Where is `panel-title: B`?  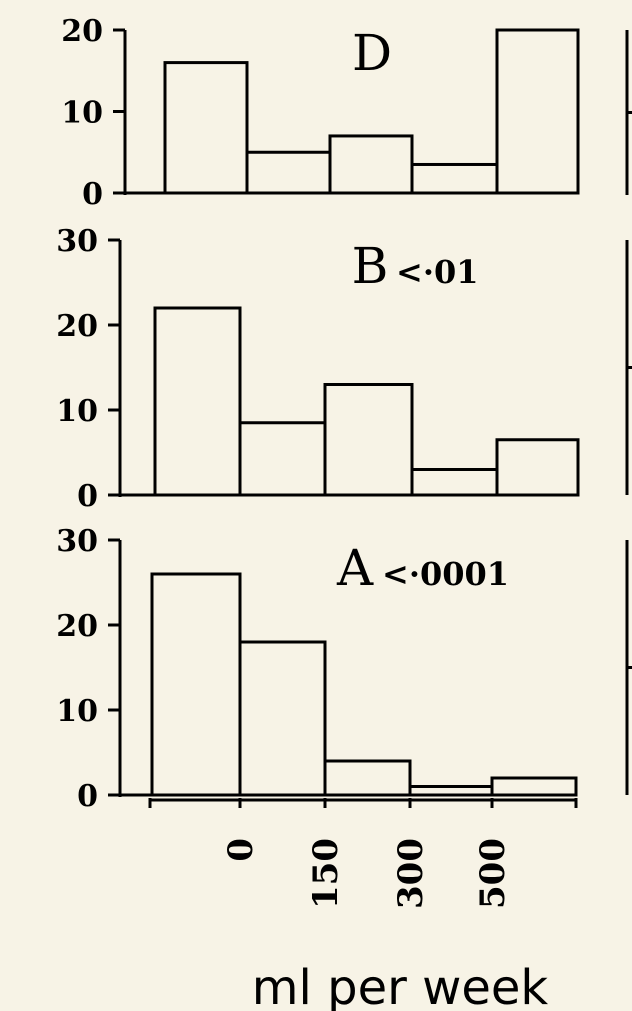 panel-title: B is located at coordinates (370, 266).